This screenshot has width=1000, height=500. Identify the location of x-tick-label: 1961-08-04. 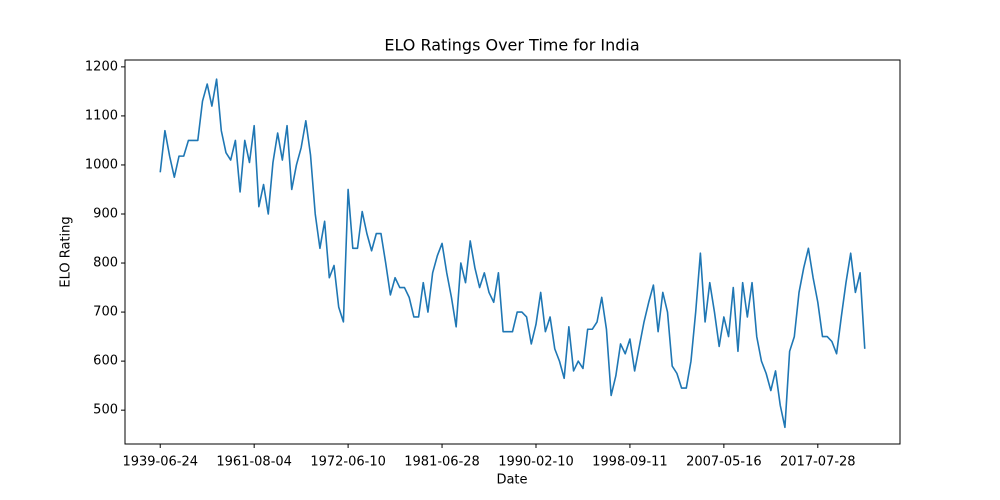
(254, 462).